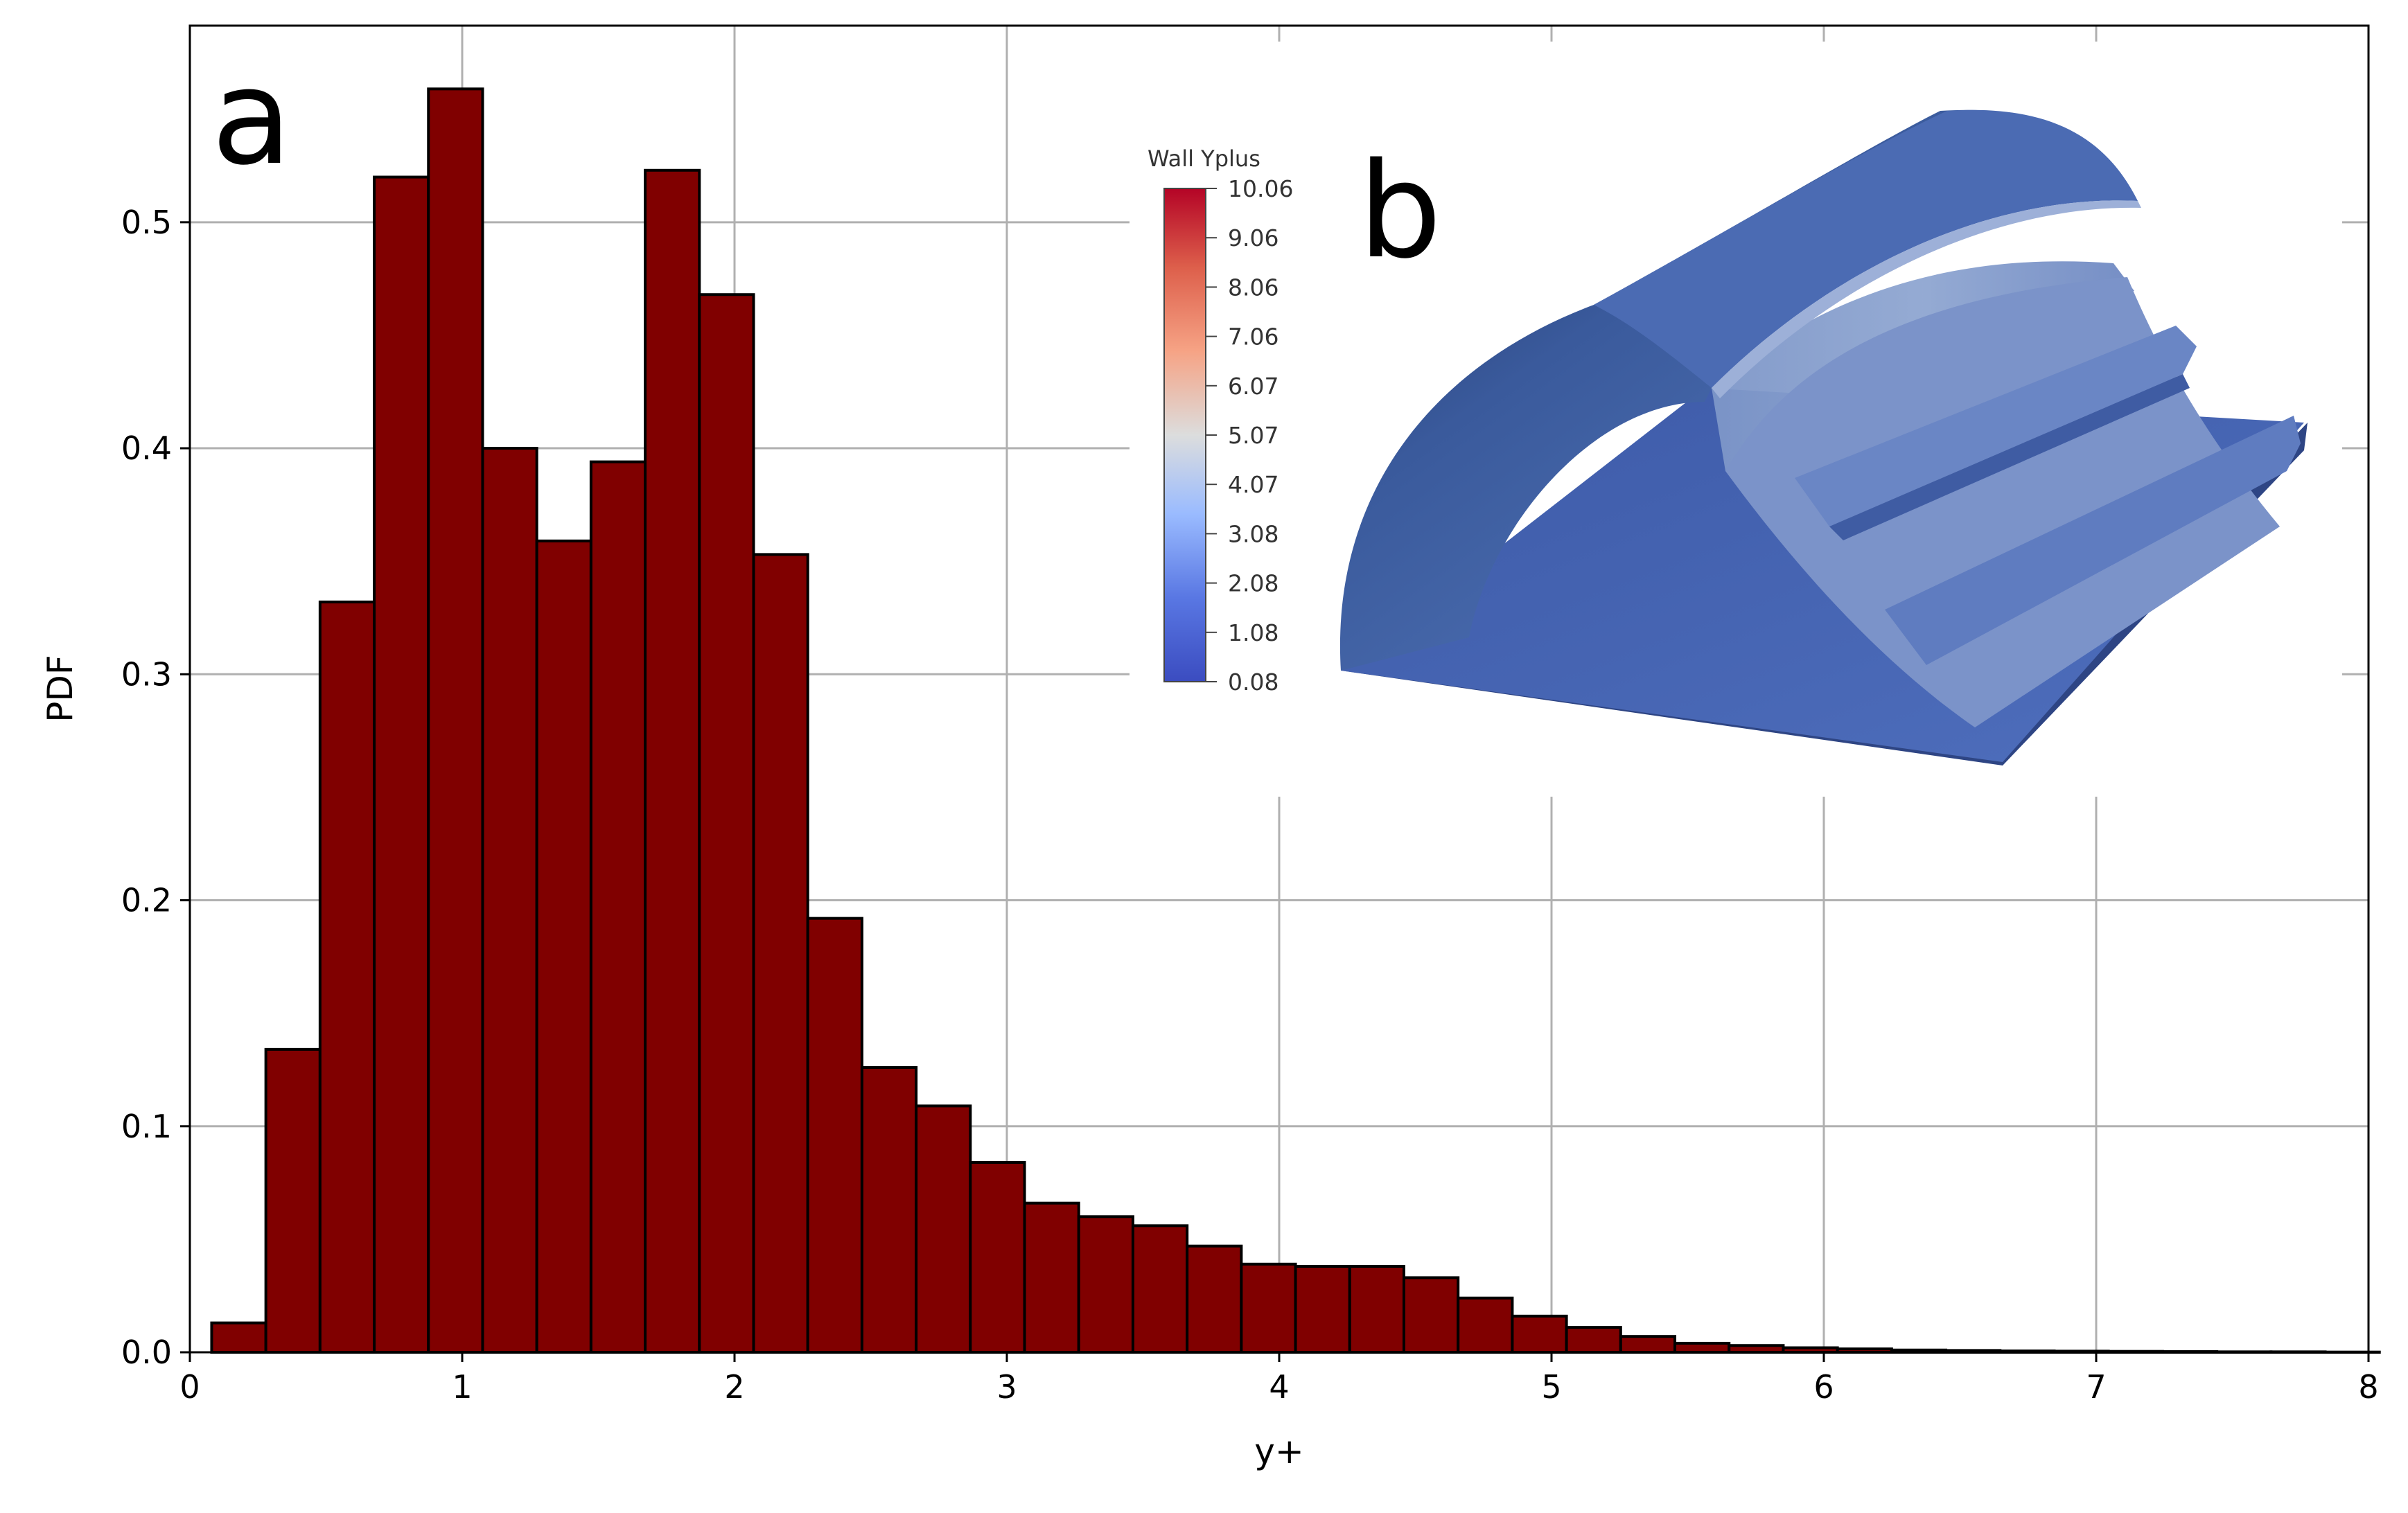 This screenshot has height=1513, width=2408. What do you see at coordinates (155, 787) in the screenshot?
I see `y-ticks: 0.0 0.1 0.2 0.3 0.4 0.5` at bounding box center [155, 787].